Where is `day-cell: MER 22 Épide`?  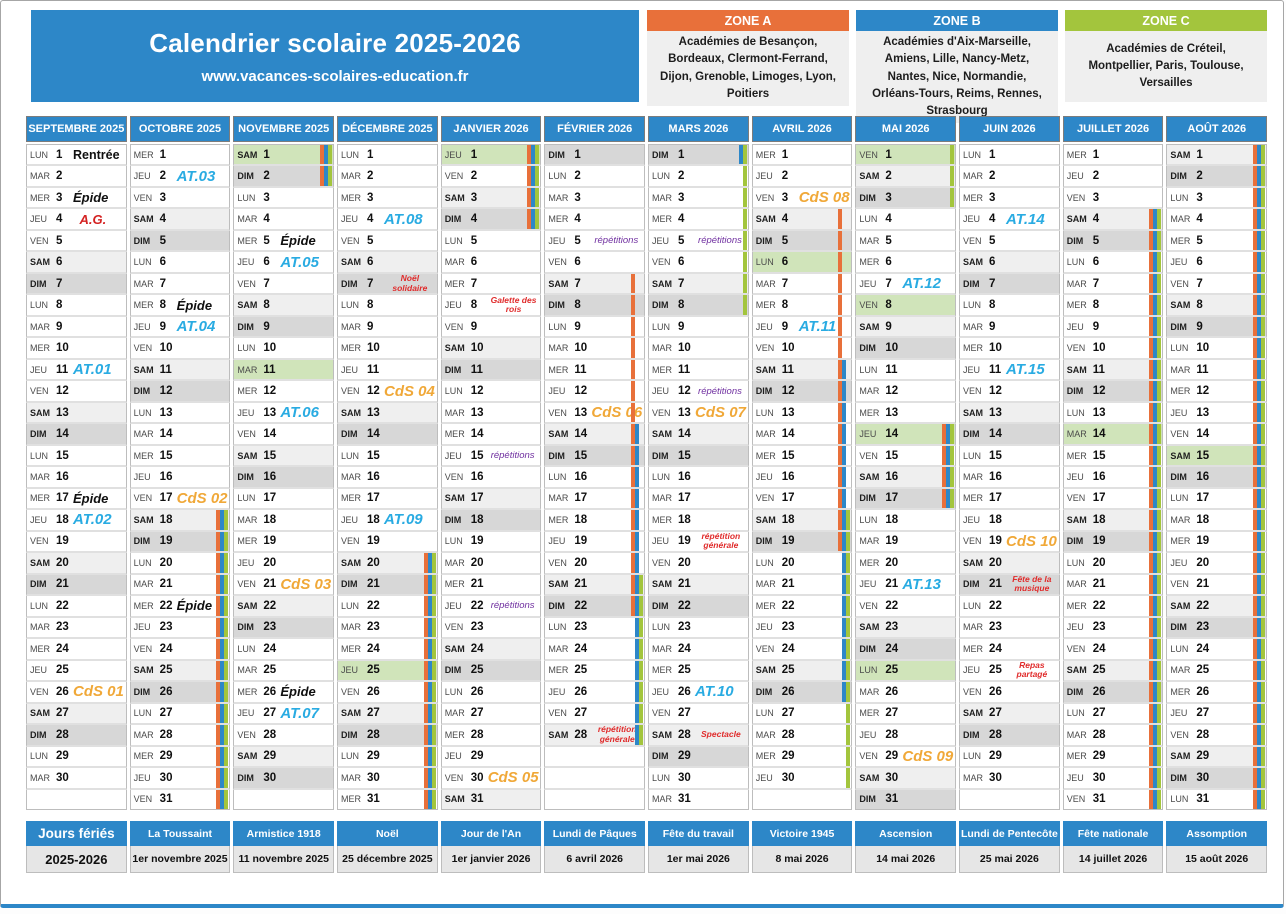
day-cell: MER 22 Épide is located at coordinates (180, 607).